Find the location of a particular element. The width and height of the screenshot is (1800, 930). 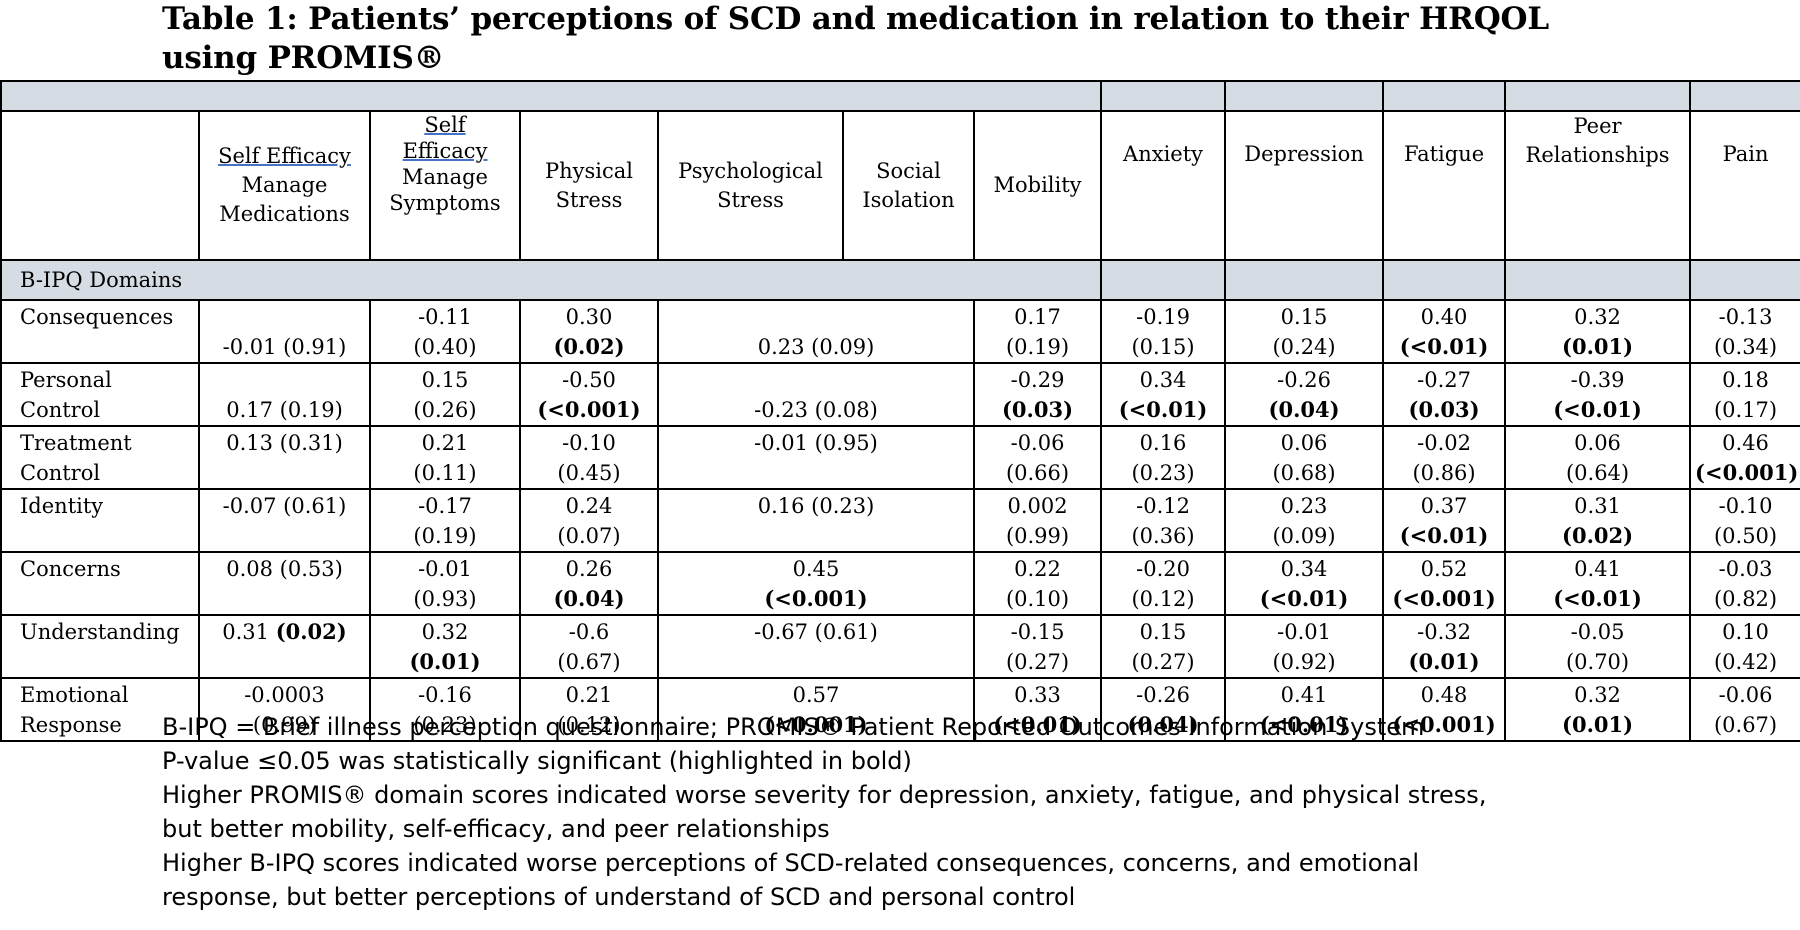

header-anxiety: Anxiety is located at coordinates (1163, 185).